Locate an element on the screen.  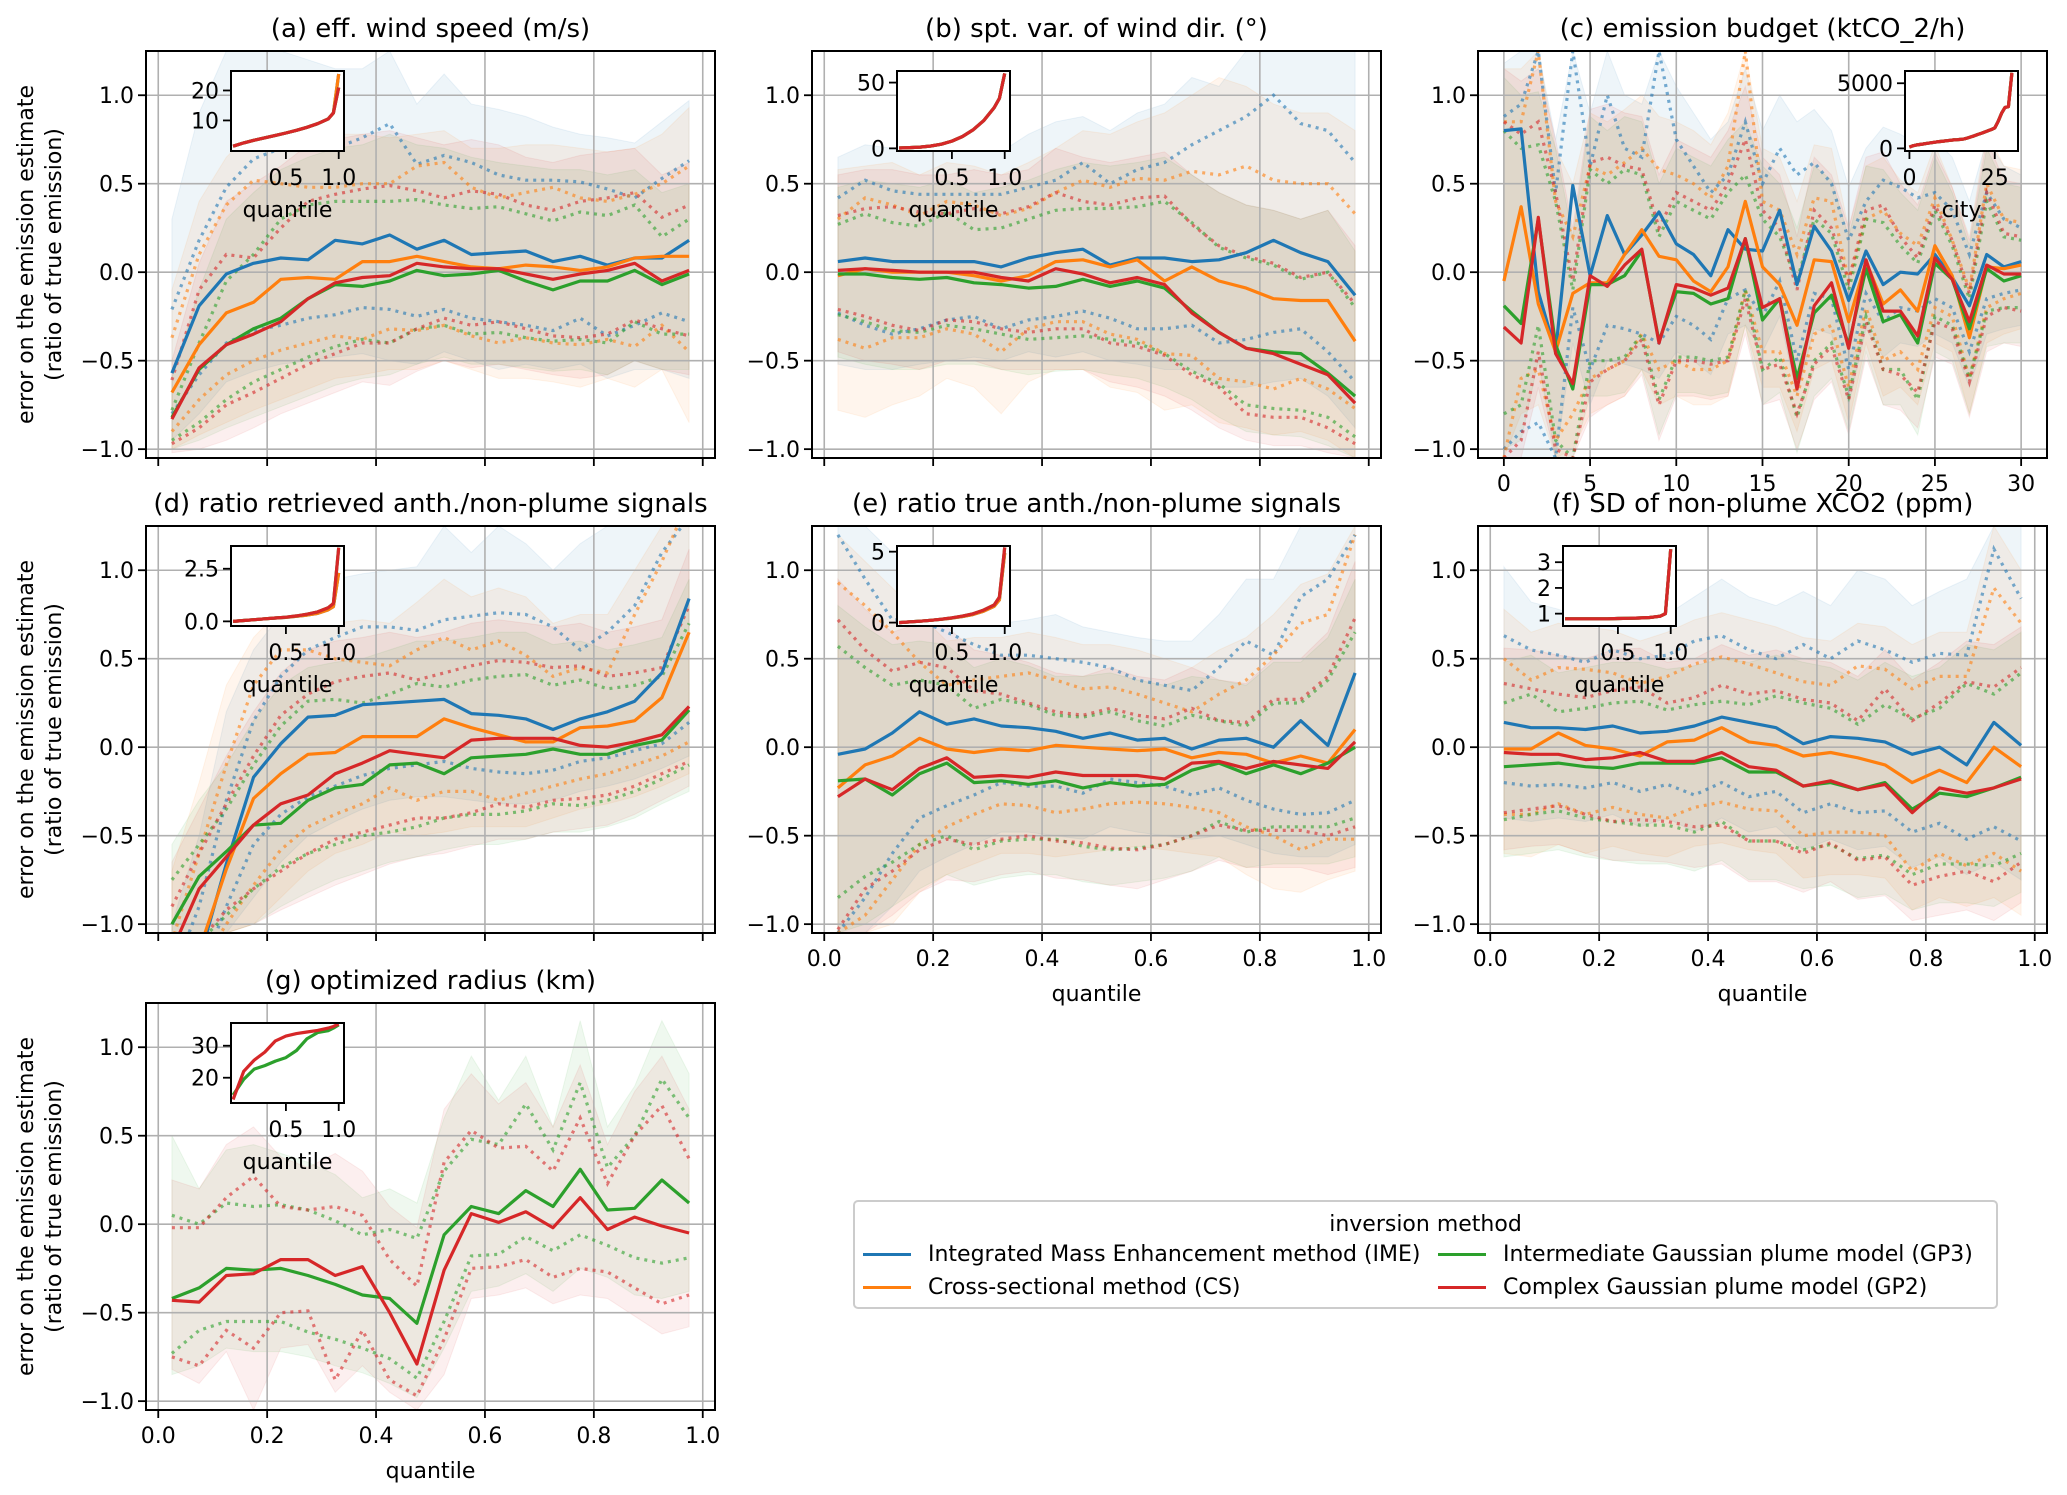
x-tick-label: 20 is located at coordinates (1849, 484).